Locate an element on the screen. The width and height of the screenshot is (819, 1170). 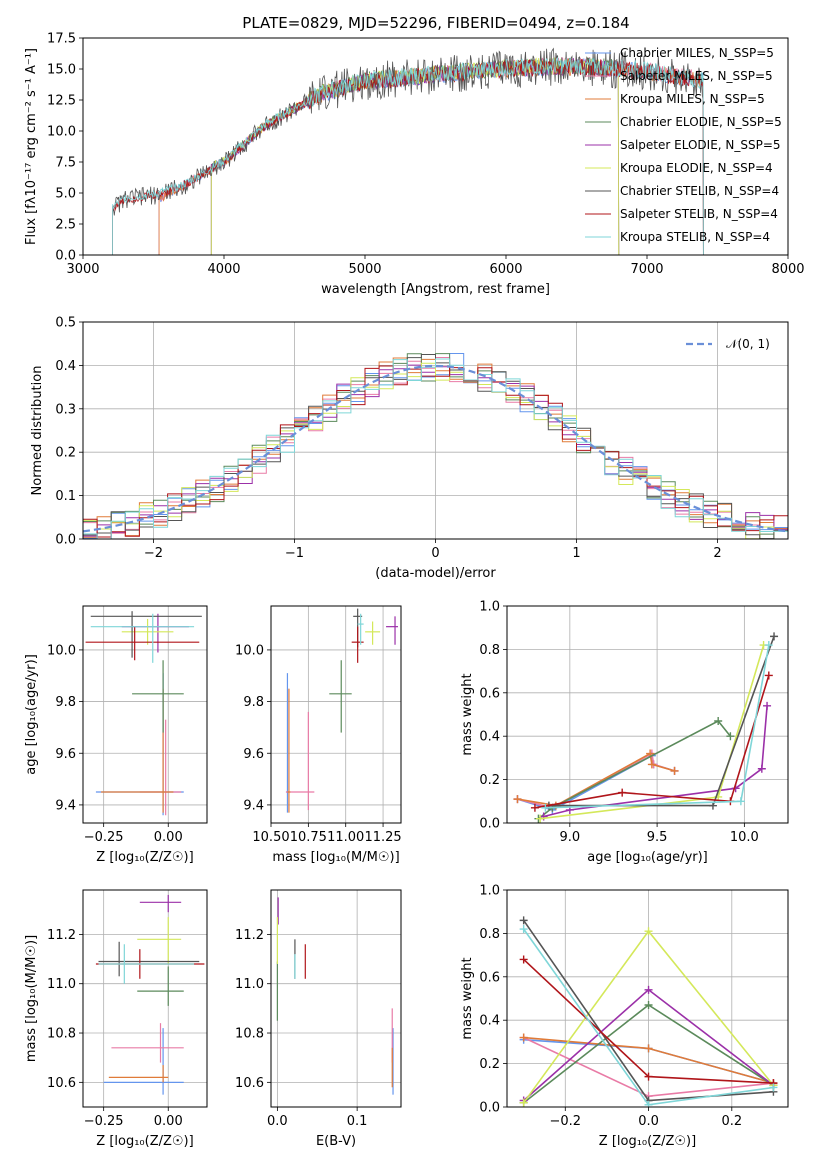
y-tick-label: 1.0 is located at coordinates (489, 891).